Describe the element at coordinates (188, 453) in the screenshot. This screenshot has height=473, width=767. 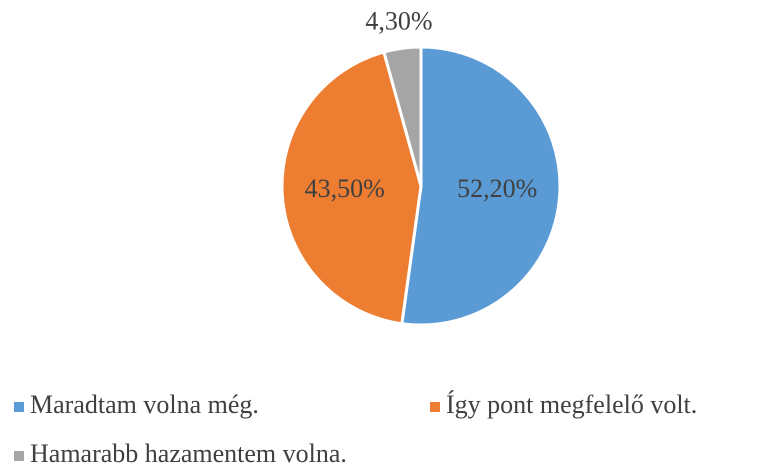
I see `legend-label: Hamarabb hazamentem volna.` at that location.